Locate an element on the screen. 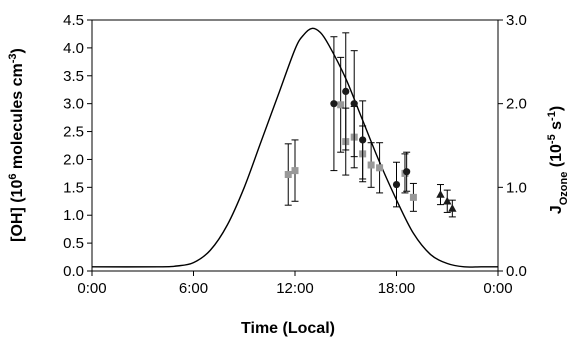  y-right-tick-label: 1.0 is located at coordinates (516, 187).